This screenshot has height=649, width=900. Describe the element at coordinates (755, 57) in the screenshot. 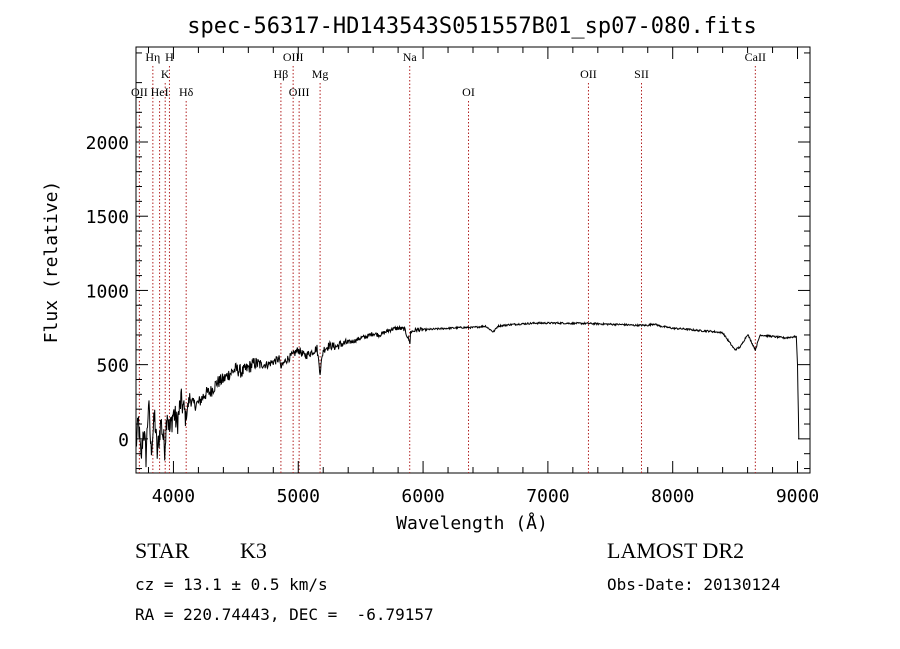

I see `spectral-line-label: CaII` at that location.